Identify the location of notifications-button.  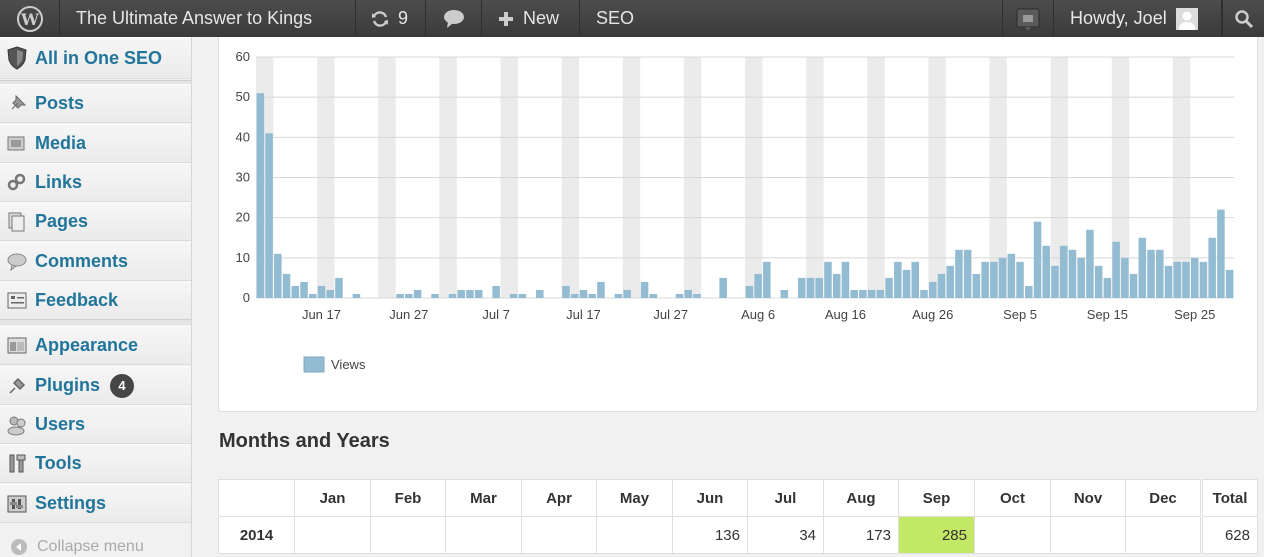
(1028, 18).